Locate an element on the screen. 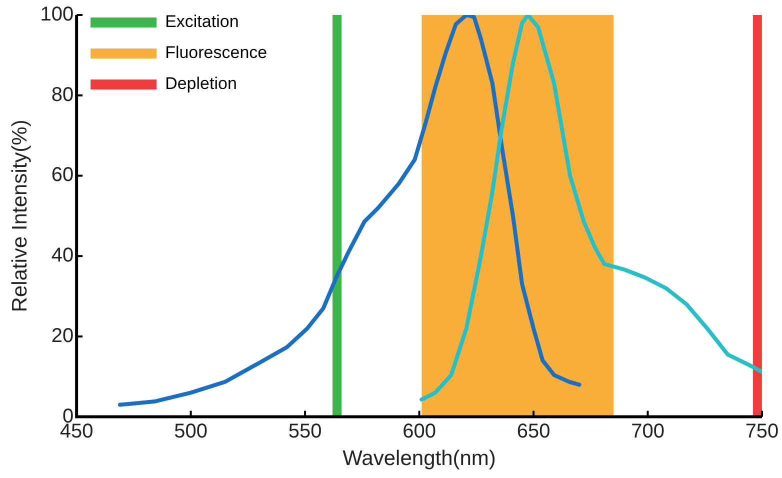  y-tick-label: 60 is located at coordinates (62, 175).